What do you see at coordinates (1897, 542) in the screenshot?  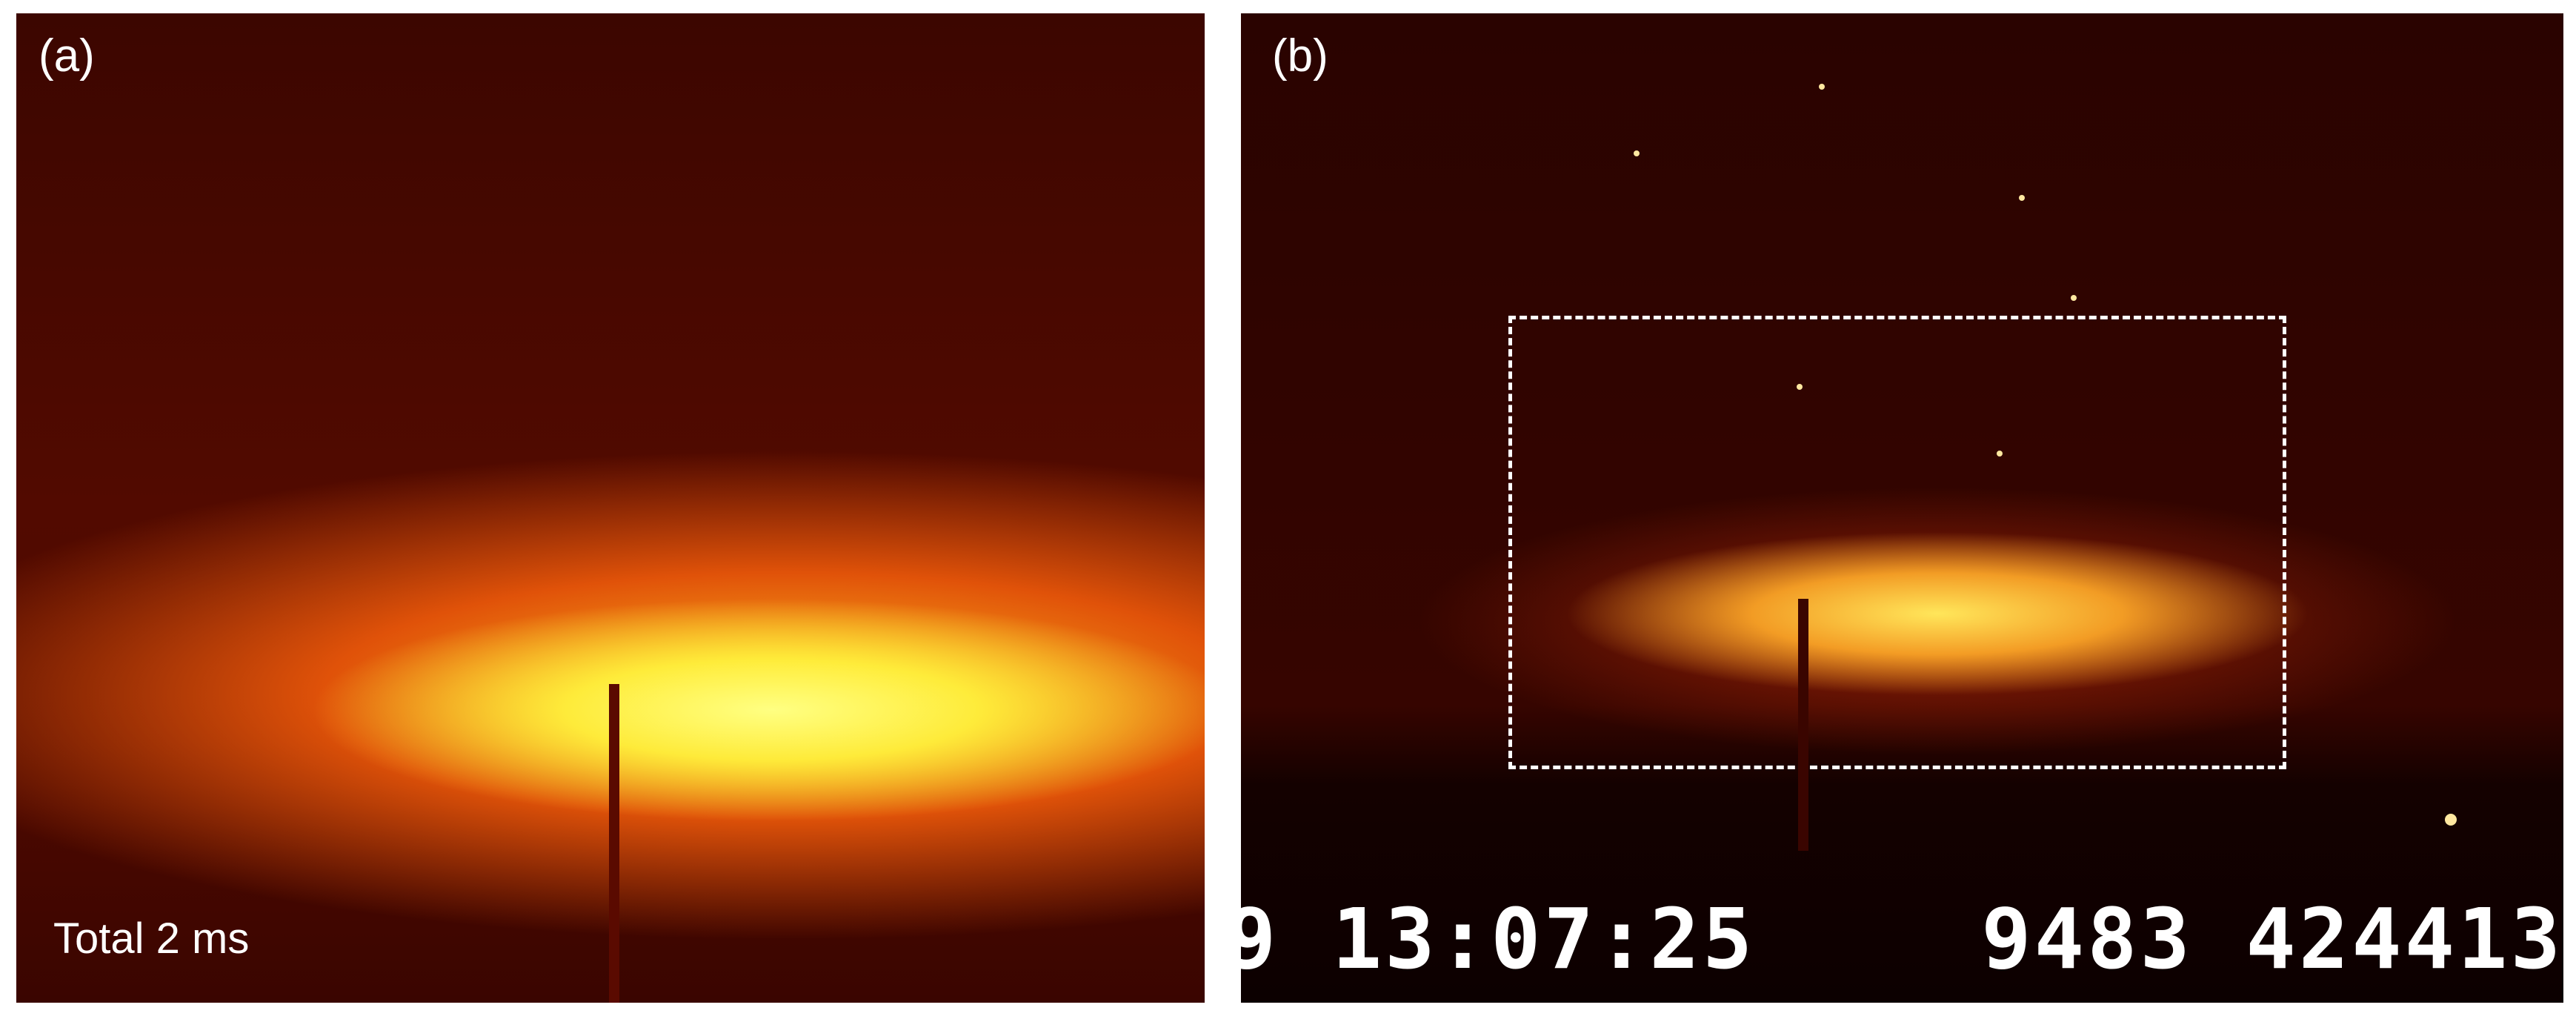 I see `highlight-box` at bounding box center [1897, 542].